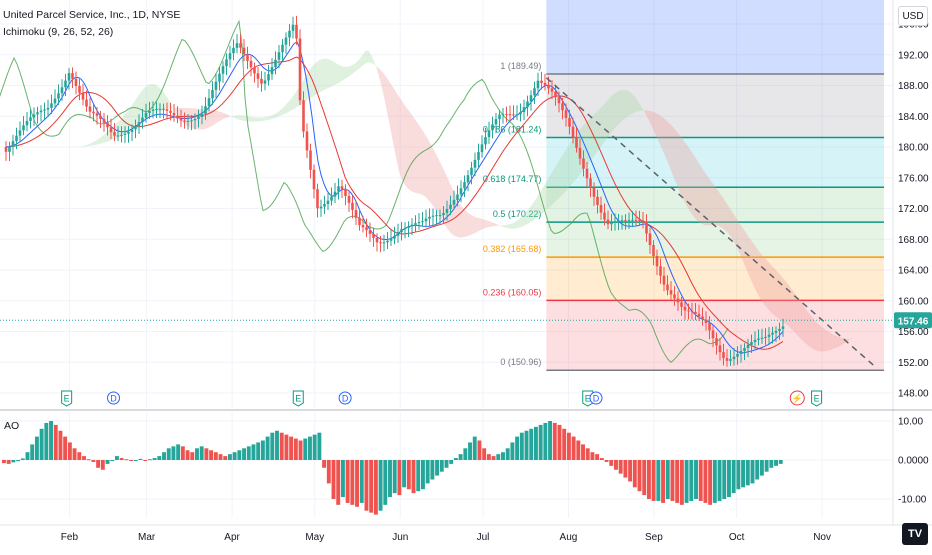 Image resolution: width=932 pixels, height=555 pixels. Describe the element at coordinates (512, 179) in the screenshot. I see `fib-level-label: 0.618 (174.77)` at that location.